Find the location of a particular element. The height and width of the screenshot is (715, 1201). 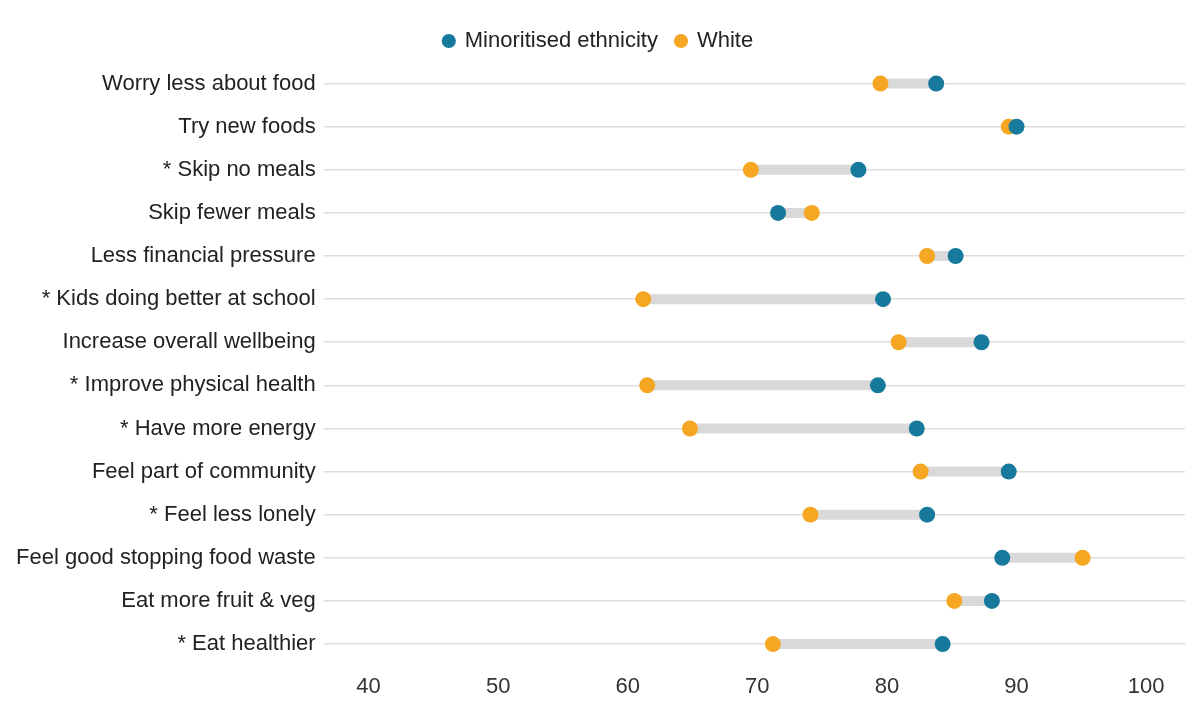

legend-label: Minoritised ethnicity is located at coordinates (561, 40).